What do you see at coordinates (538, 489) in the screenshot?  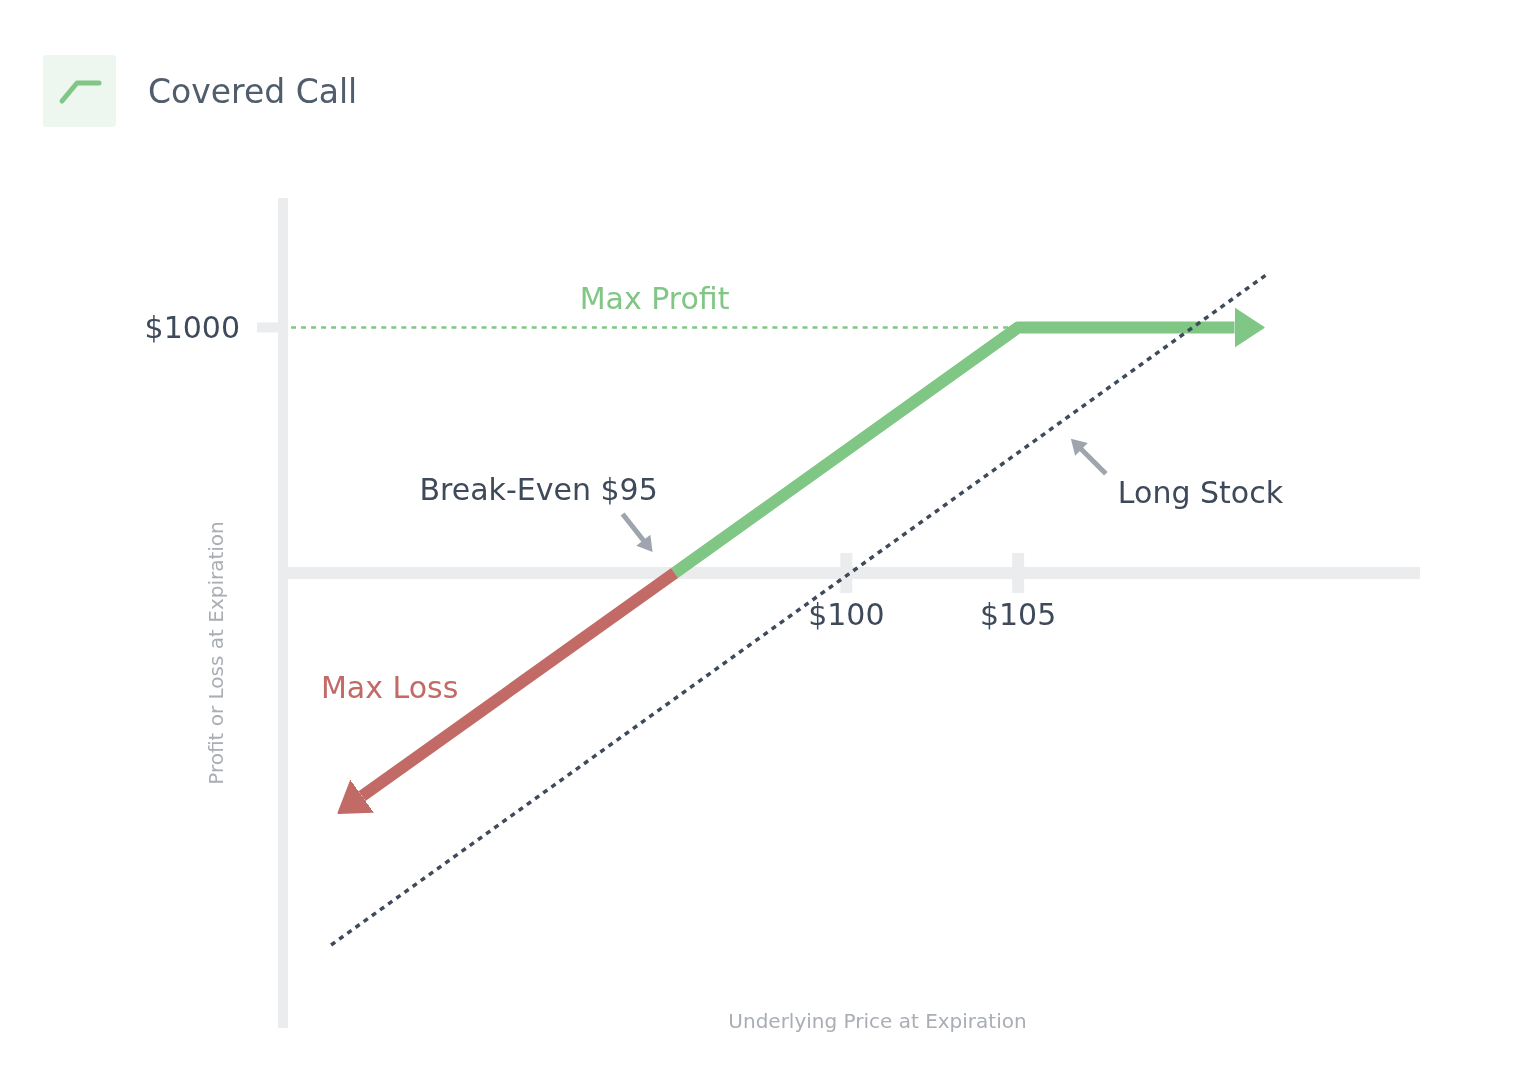 I see `annotation: Break-Even $95` at bounding box center [538, 489].